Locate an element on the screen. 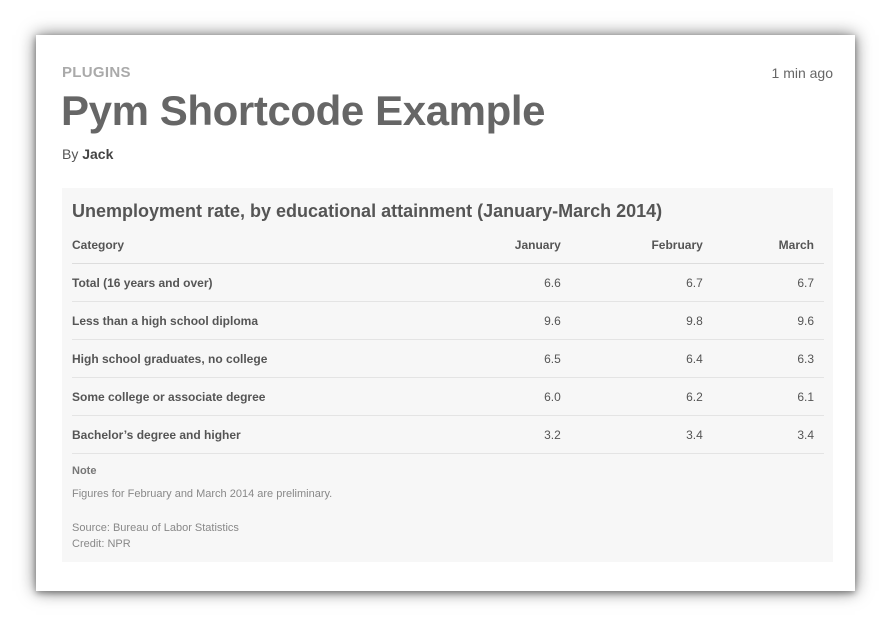  credit-text: Credit: NPR is located at coordinates (101, 544).